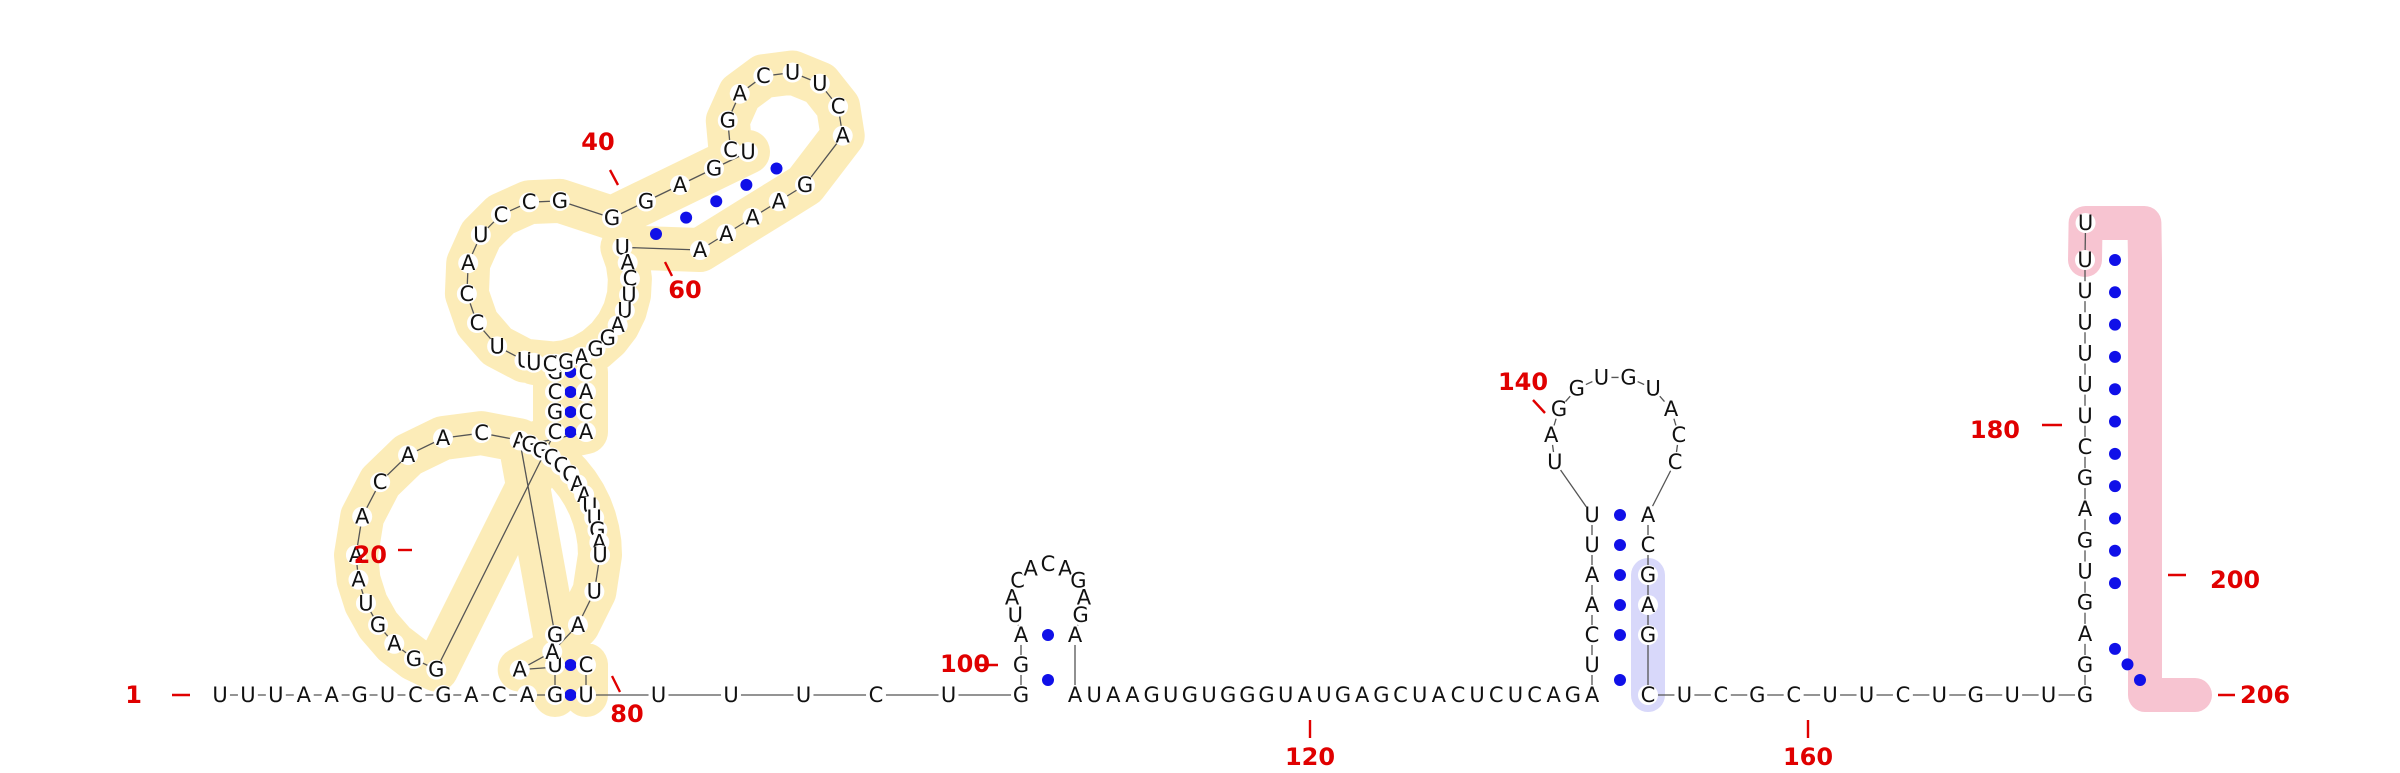  What do you see at coordinates (2235, 580) in the screenshot?
I see `position-label: 200` at bounding box center [2235, 580].